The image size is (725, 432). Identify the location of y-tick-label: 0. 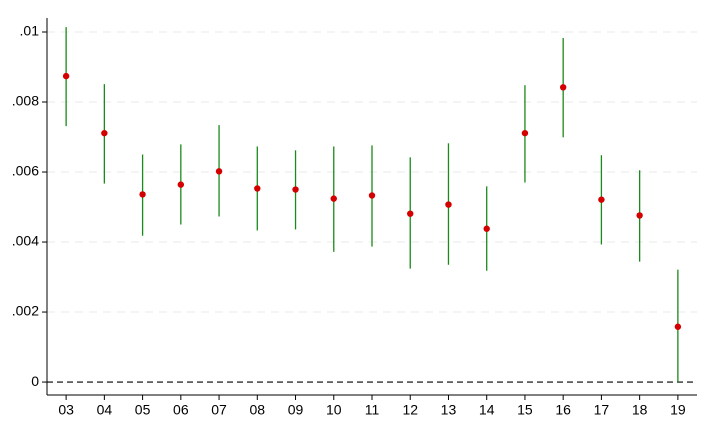
(35, 381).